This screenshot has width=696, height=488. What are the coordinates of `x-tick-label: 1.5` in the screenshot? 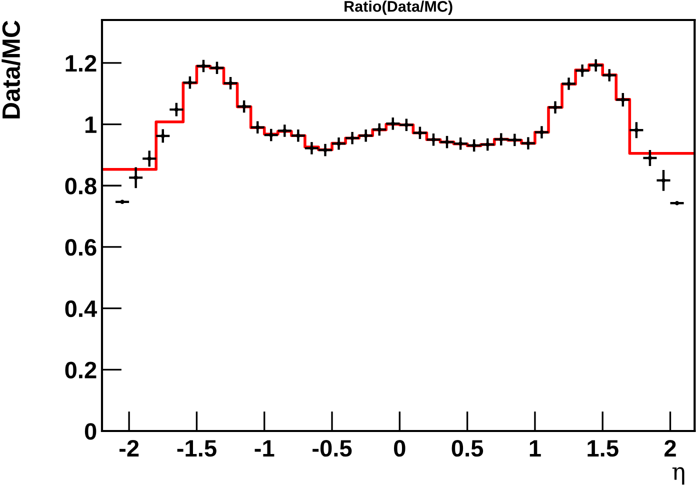 It's located at (603, 448).